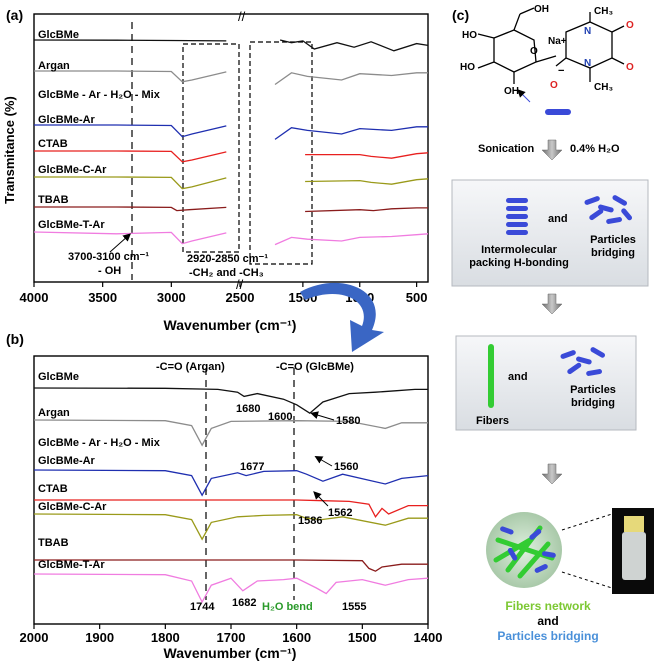  What do you see at coordinates (296, 637) in the screenshot?
I see `panel-b-tick-label: 1600` at bounding box center [296, 637].